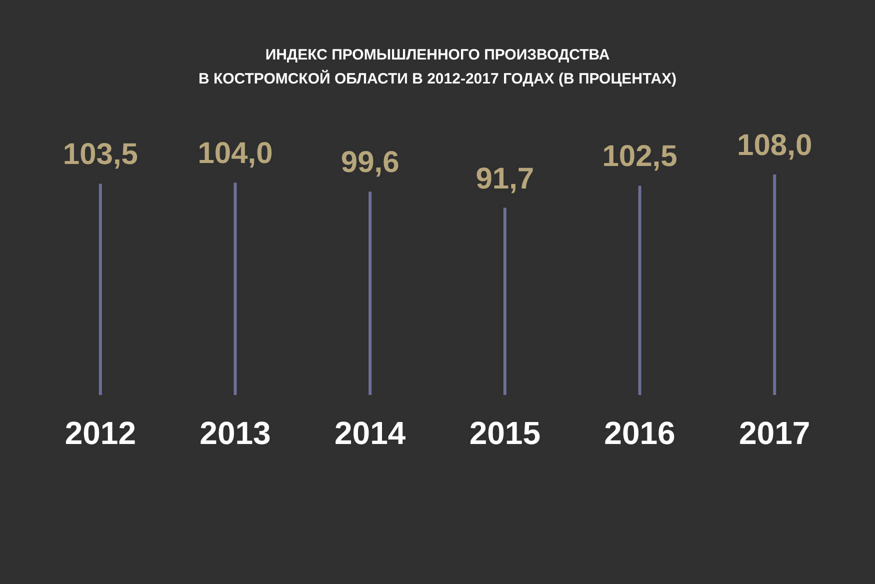 The width and height of the screenshot is (875, 584). What do you see at coordinates (100, 155) in the screenshot?
I see `data-label: 103,5` at bounding box center [100, 155].